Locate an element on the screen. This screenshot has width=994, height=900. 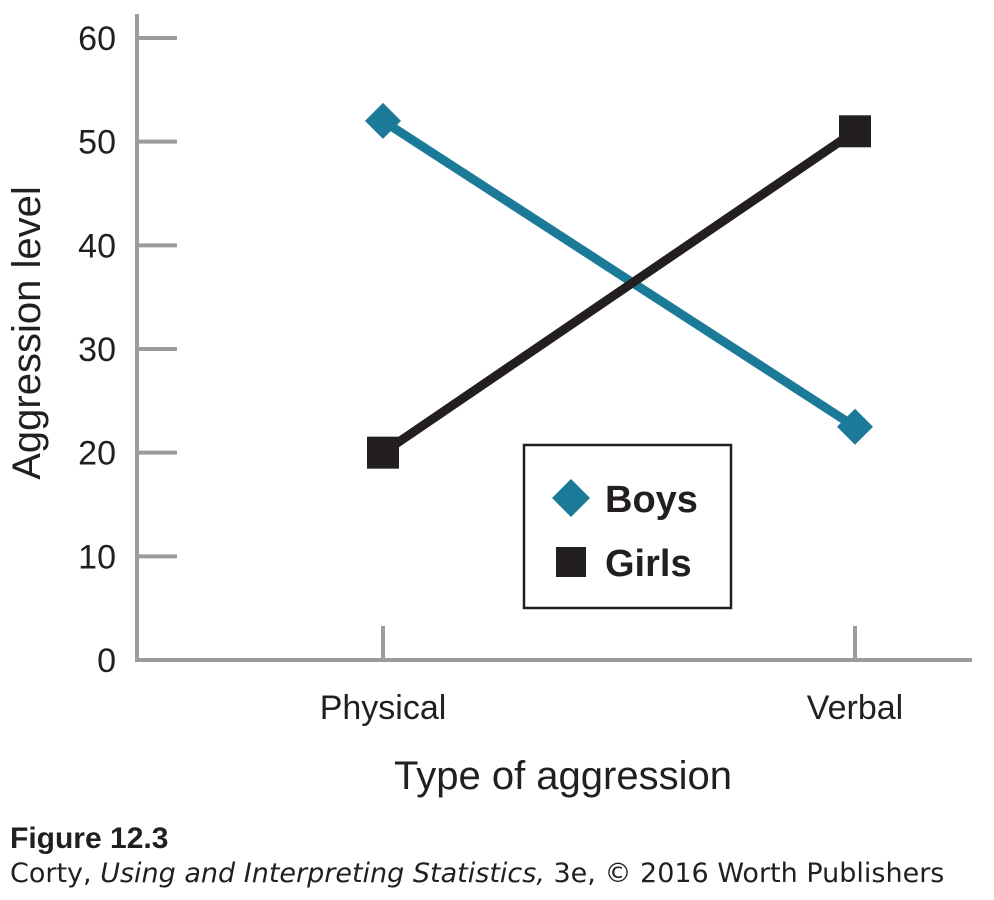
legend-box is located at coordinates (627, 526).